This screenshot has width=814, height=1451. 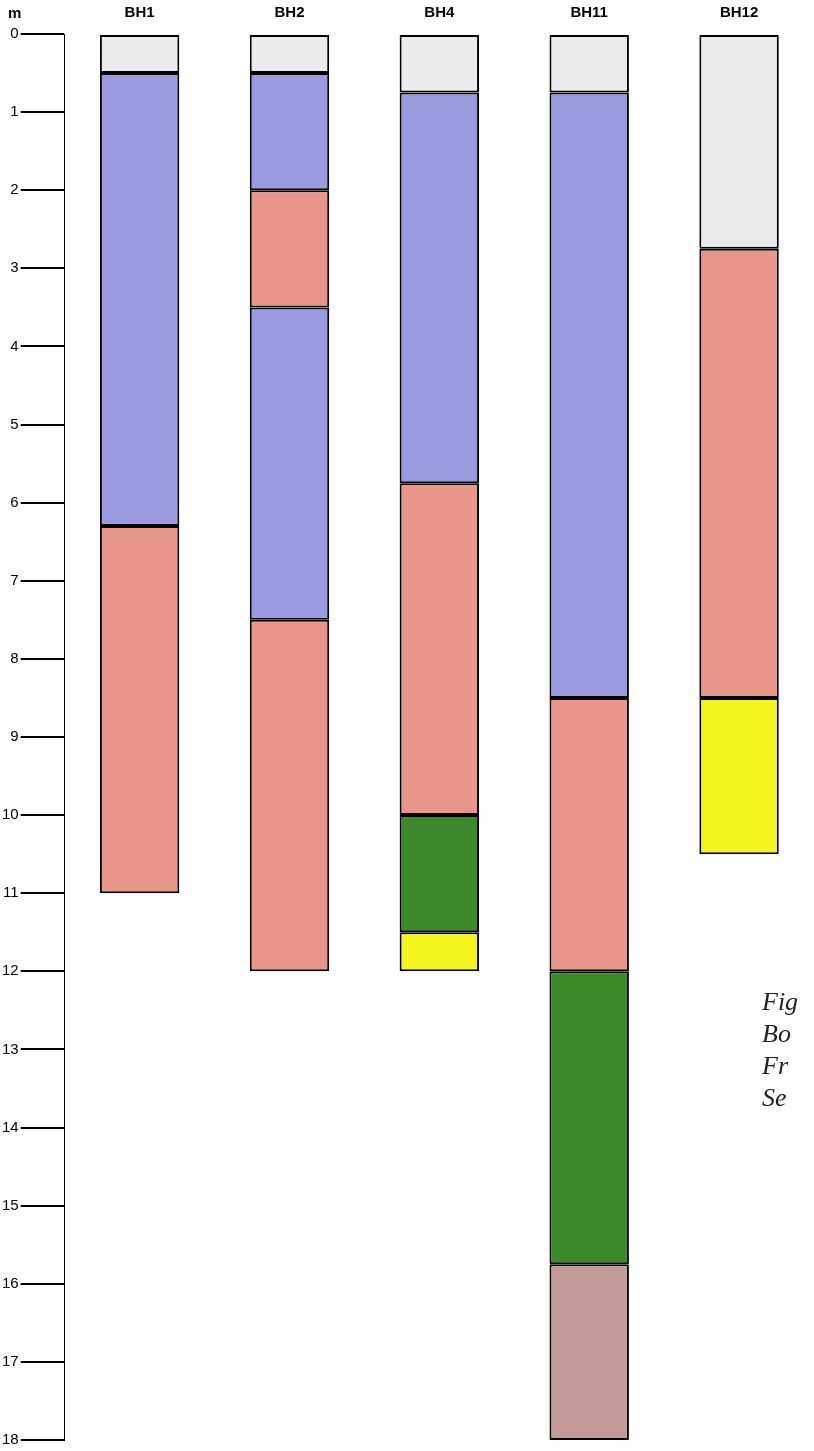 What do you see at coordinates (11, 892) in the screenshot?
I see `y-tick-label: 11` at bounding box center [11, 892].